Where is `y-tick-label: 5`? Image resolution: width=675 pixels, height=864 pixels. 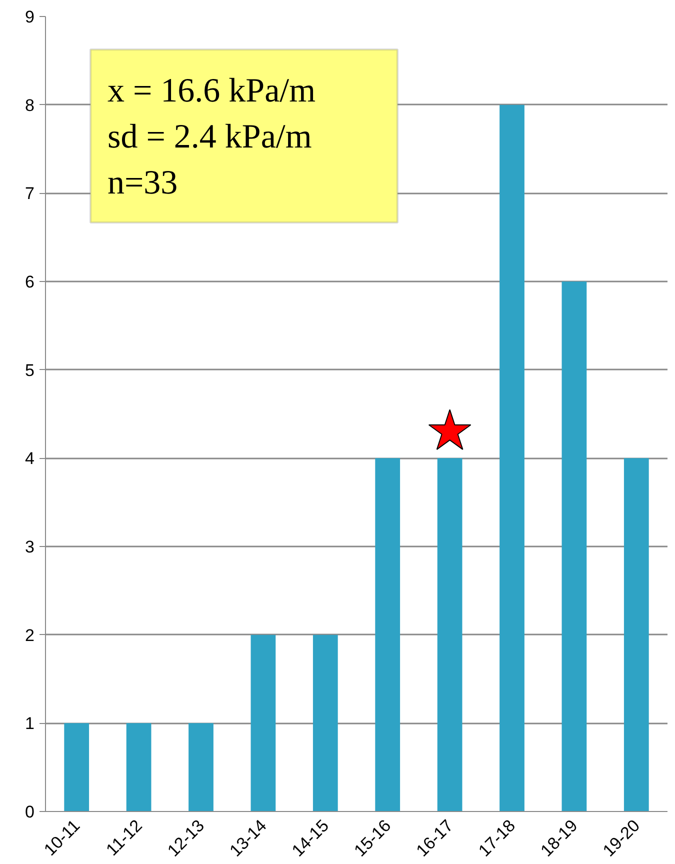 y-tick-label: 5 is located at coordinates (30, 370).